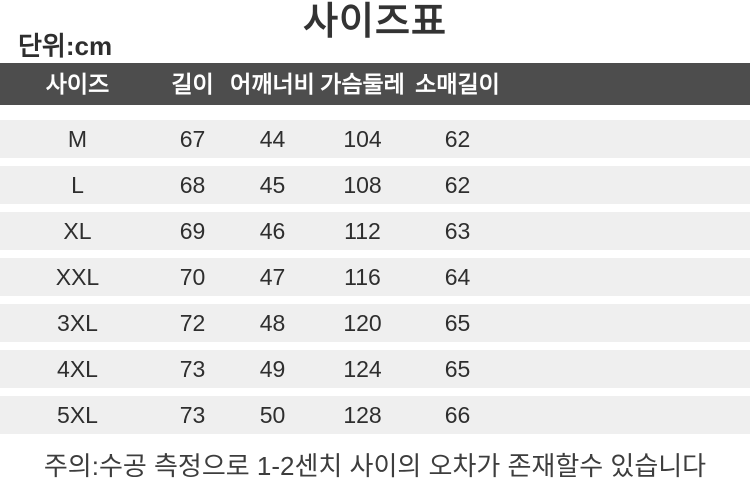 Image resolution: width=750 pixels, height=493 pixels. I want to click on cell-size: M, so click(77, 139).